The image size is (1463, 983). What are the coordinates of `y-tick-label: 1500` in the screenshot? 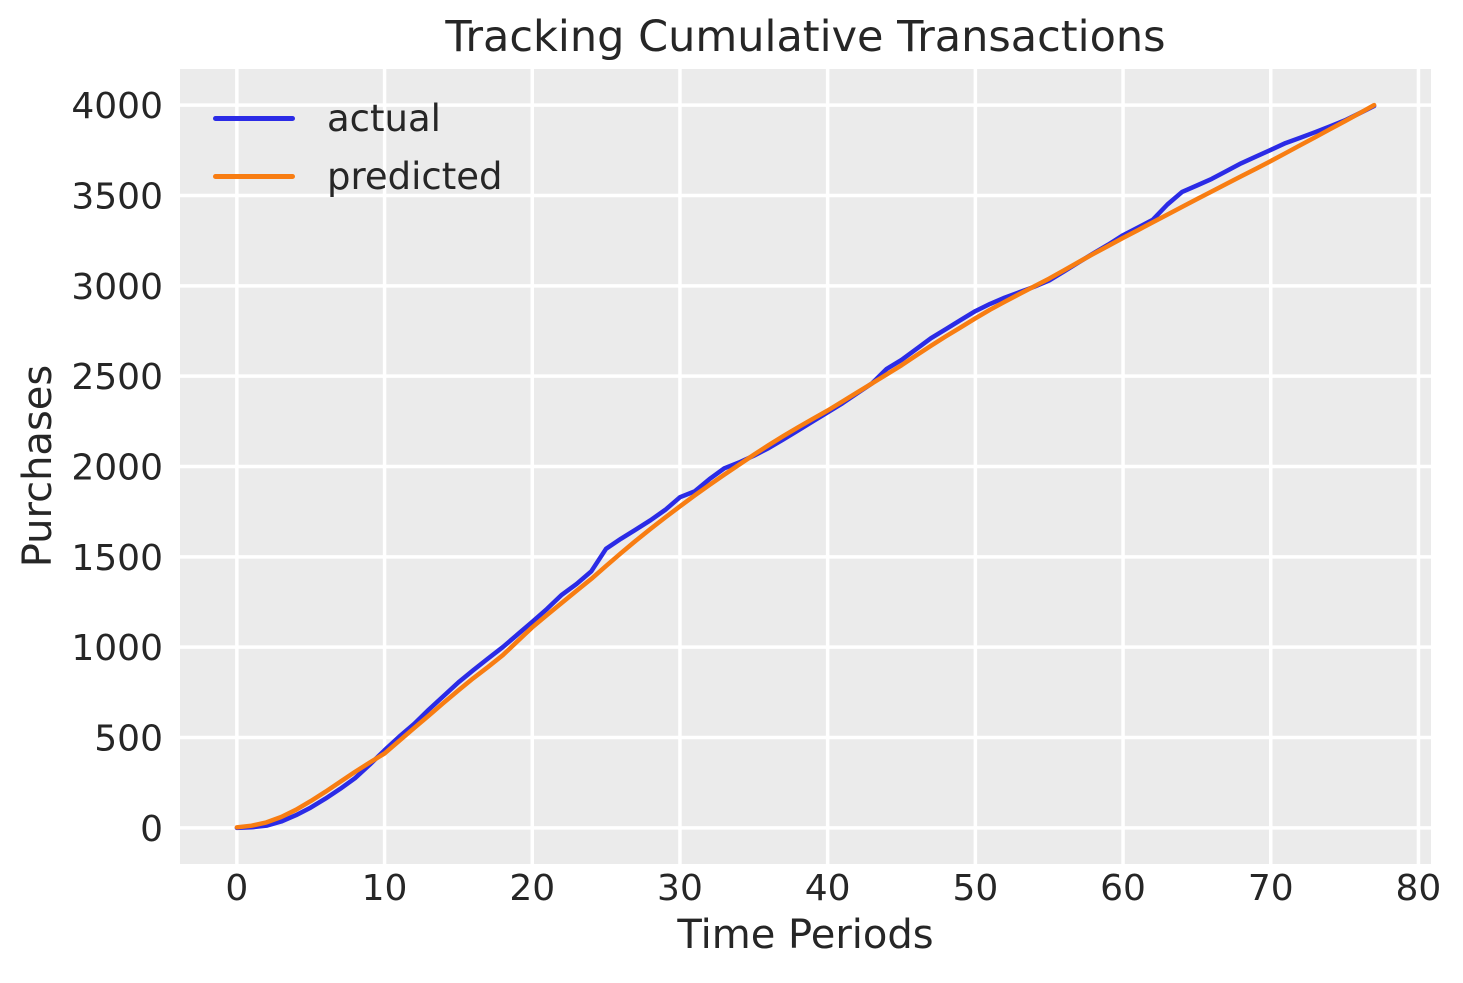 It's located at (117, 558).